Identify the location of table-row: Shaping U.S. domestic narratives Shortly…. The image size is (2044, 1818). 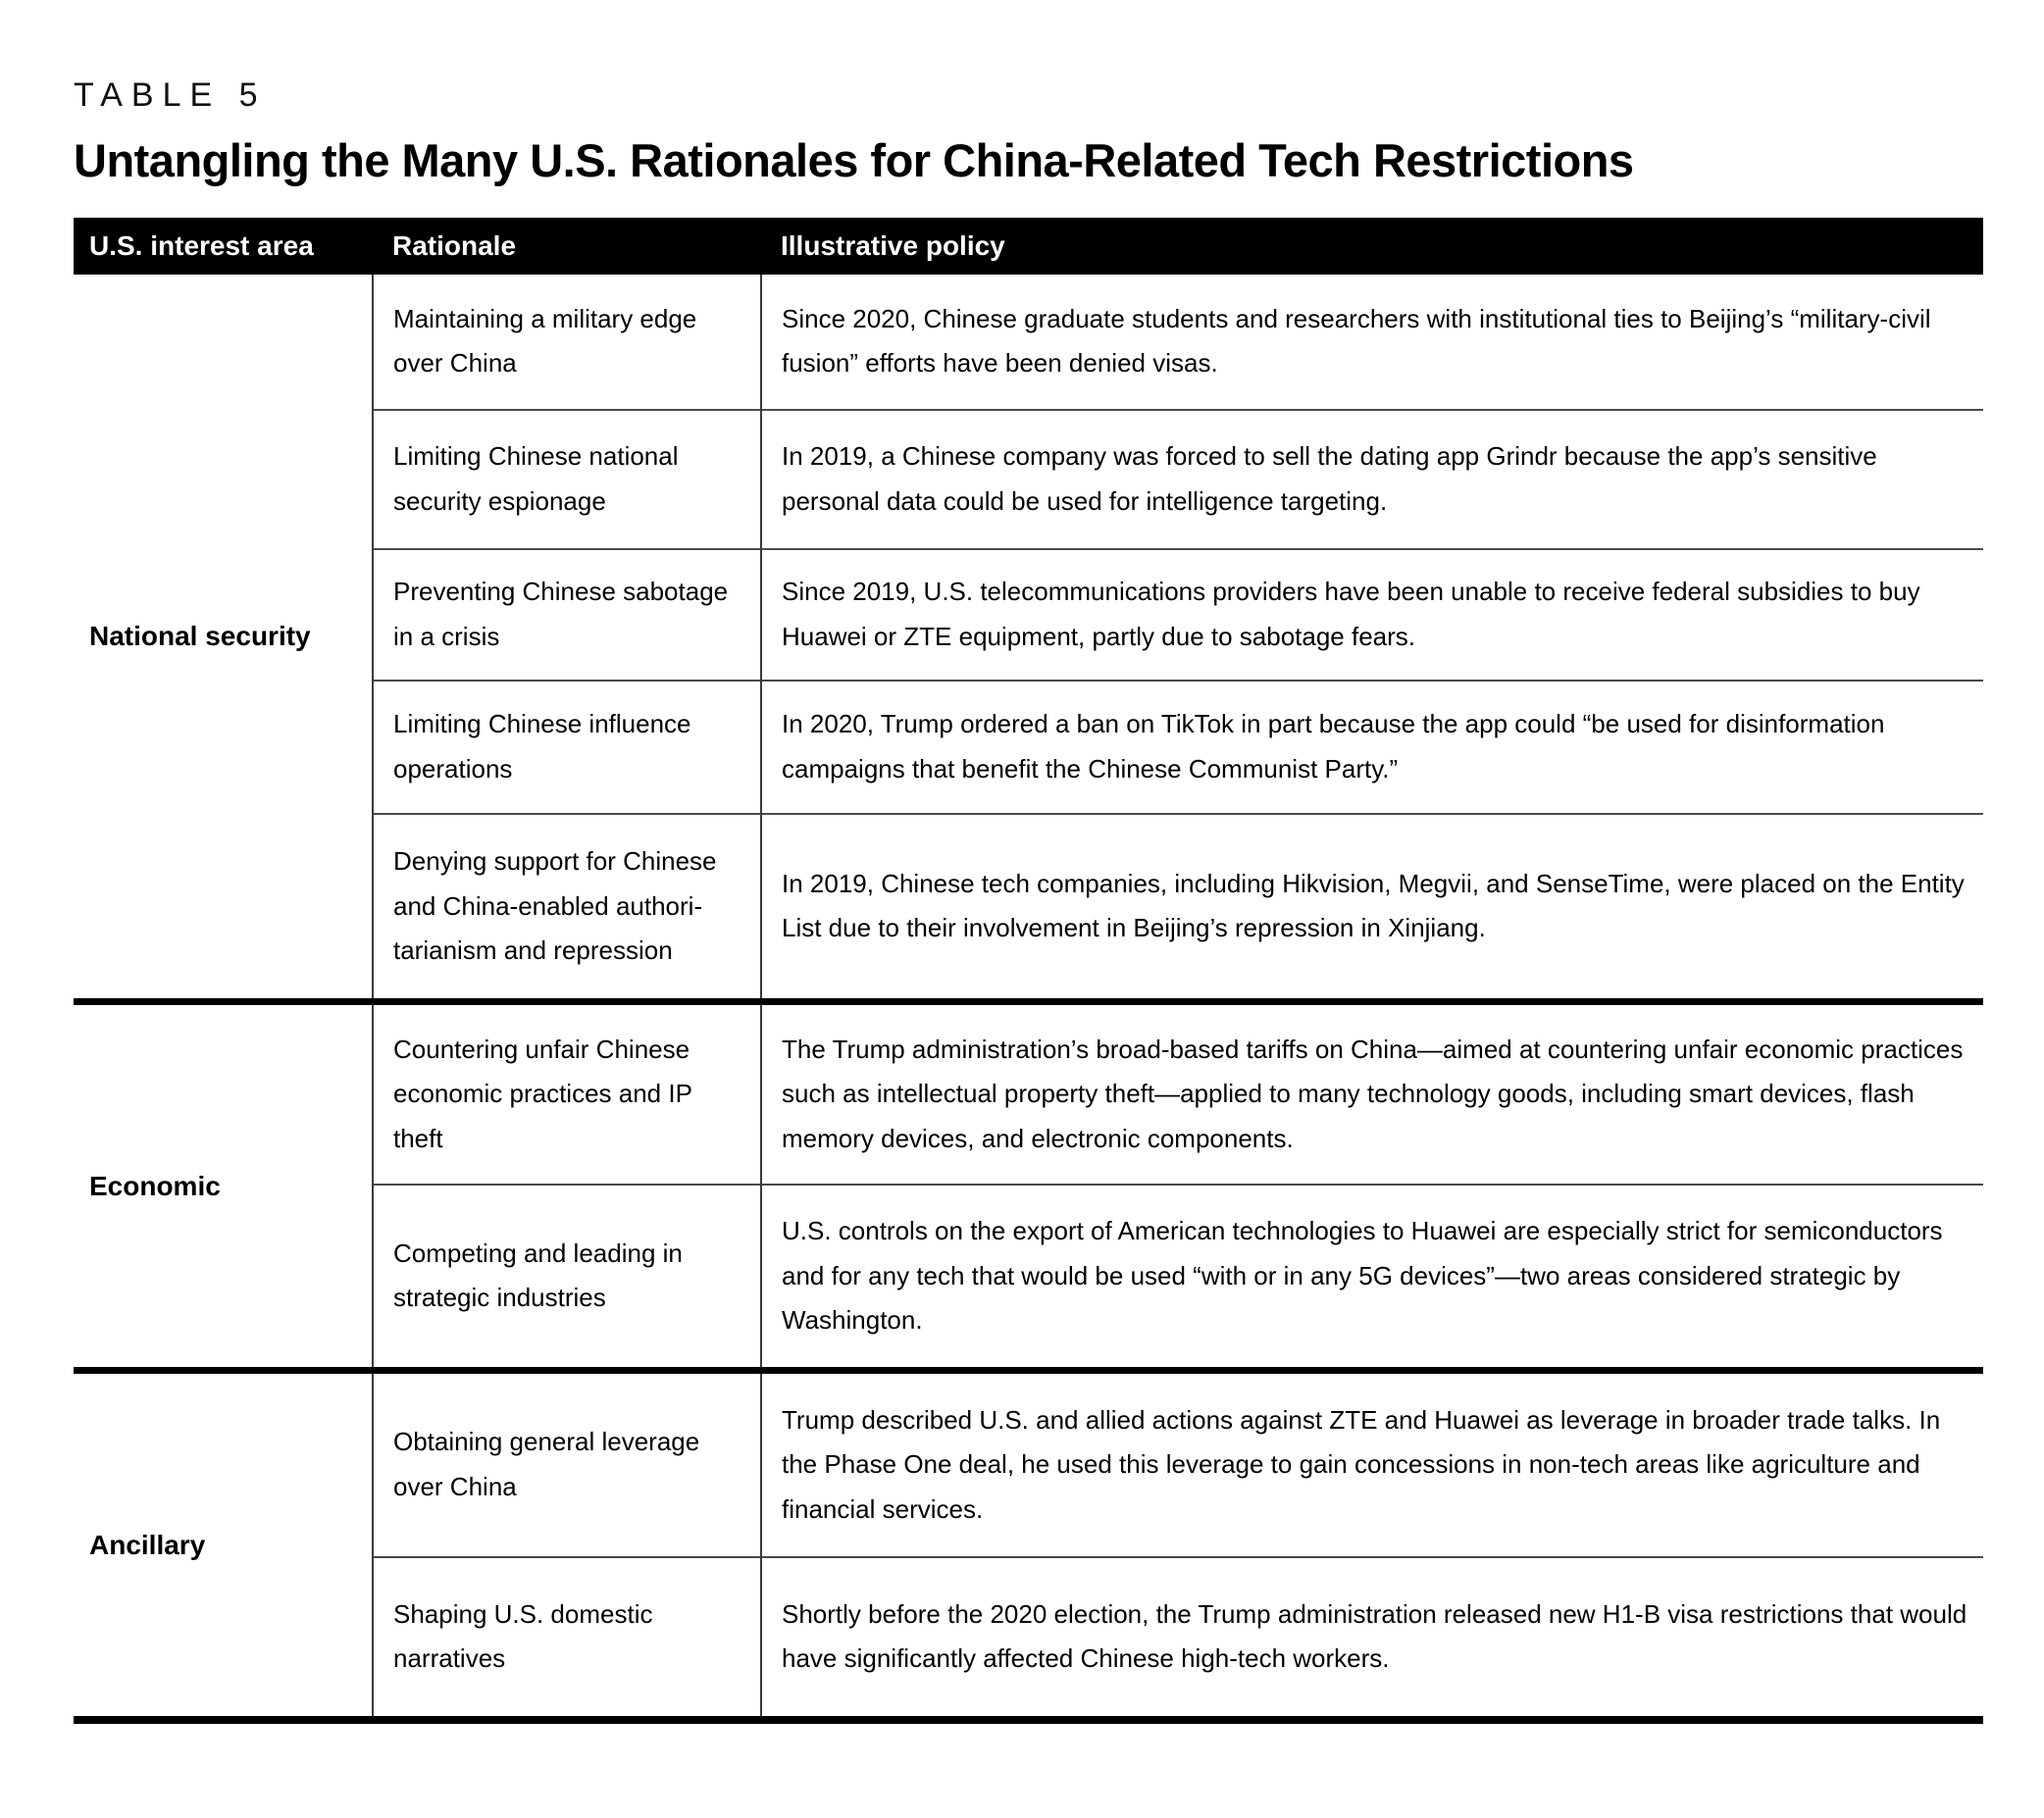
(1029, 1637).